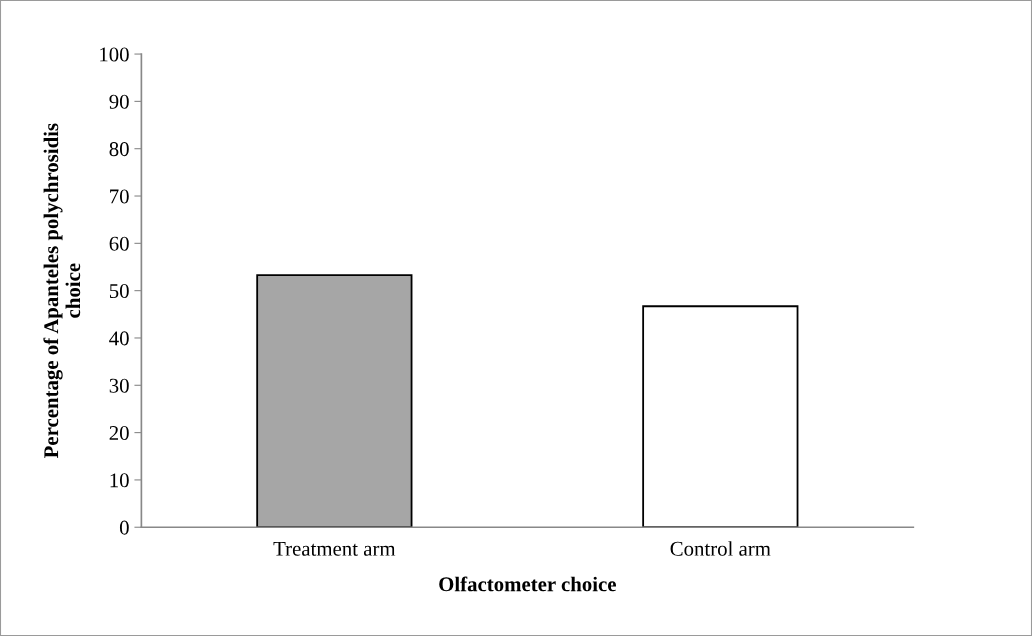  What do you see at coordinates (119, 243) in the screenshot?
I see `y-tick-label: 60` at bounding box center [119, 243].